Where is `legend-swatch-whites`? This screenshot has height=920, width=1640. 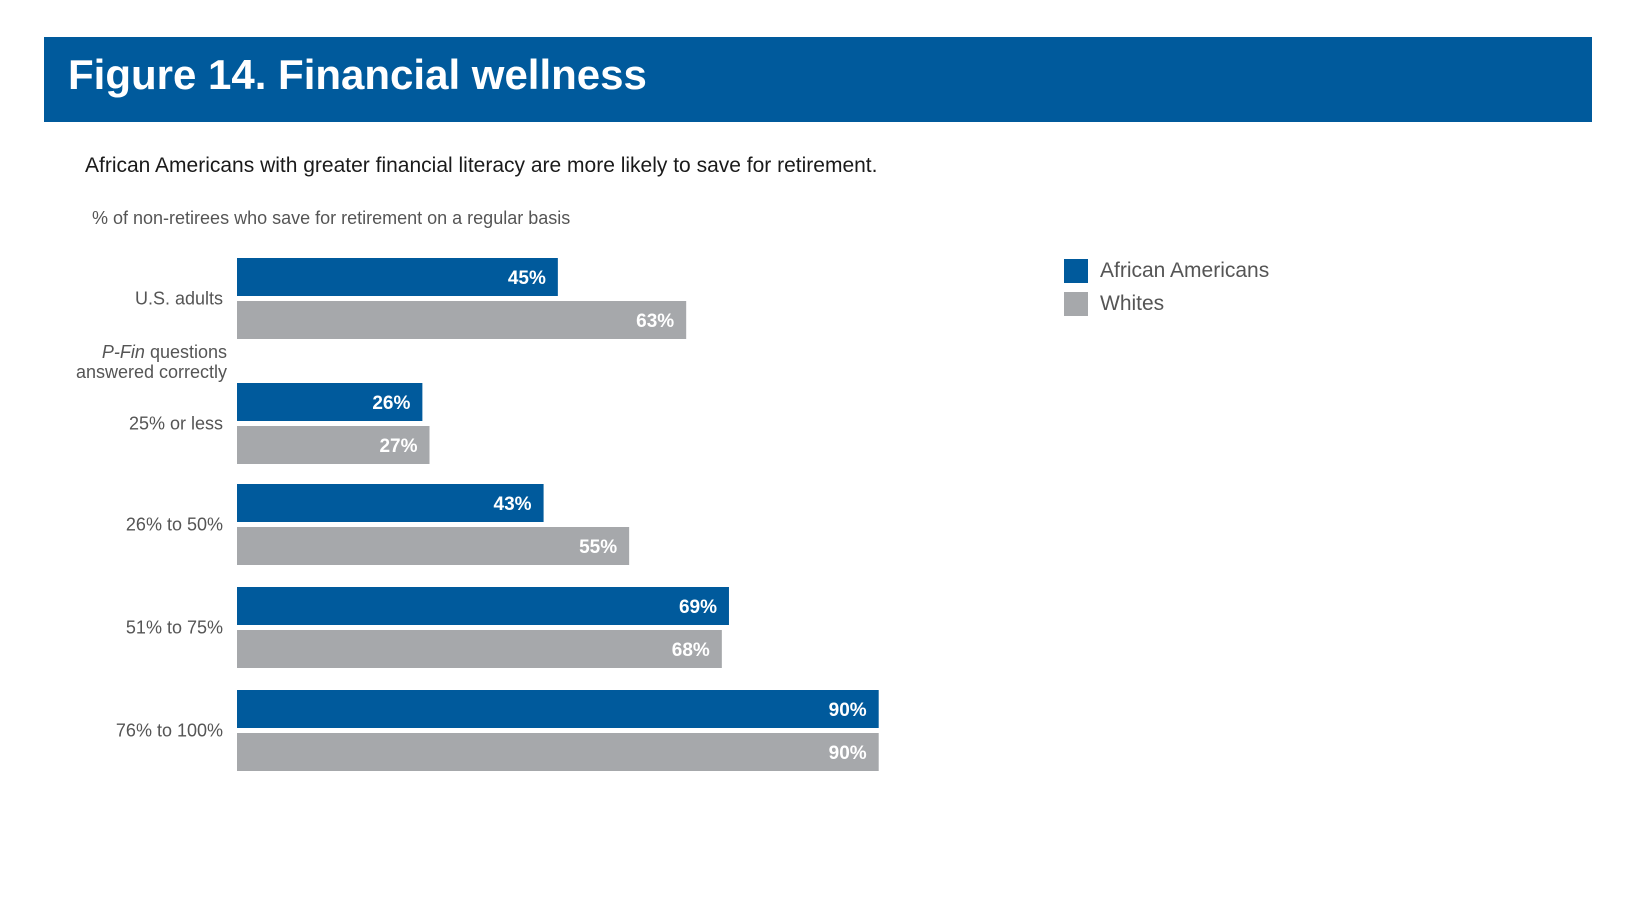 legend-swatch-whites is located at coordinates (1076, 303).